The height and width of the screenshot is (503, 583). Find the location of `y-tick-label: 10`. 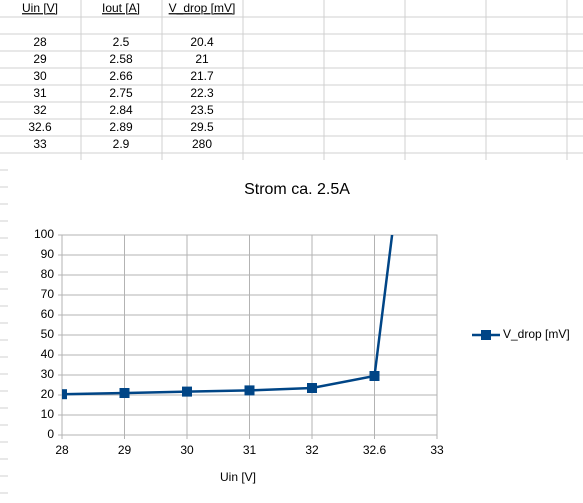

y-tick-label: 10 is located at coordinates (48, 414).